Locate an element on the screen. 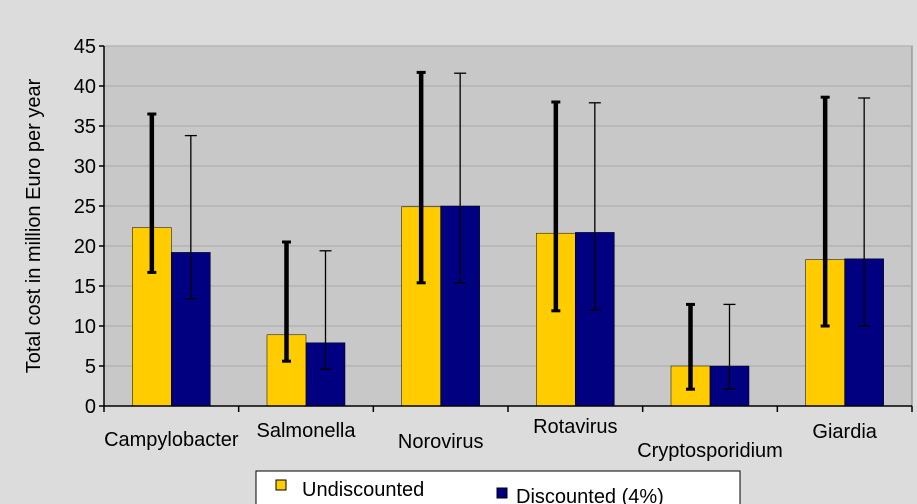 The width and height of the screenshot is (917, 504). legend-swatch-discounted is located at coordinates (502, 493).